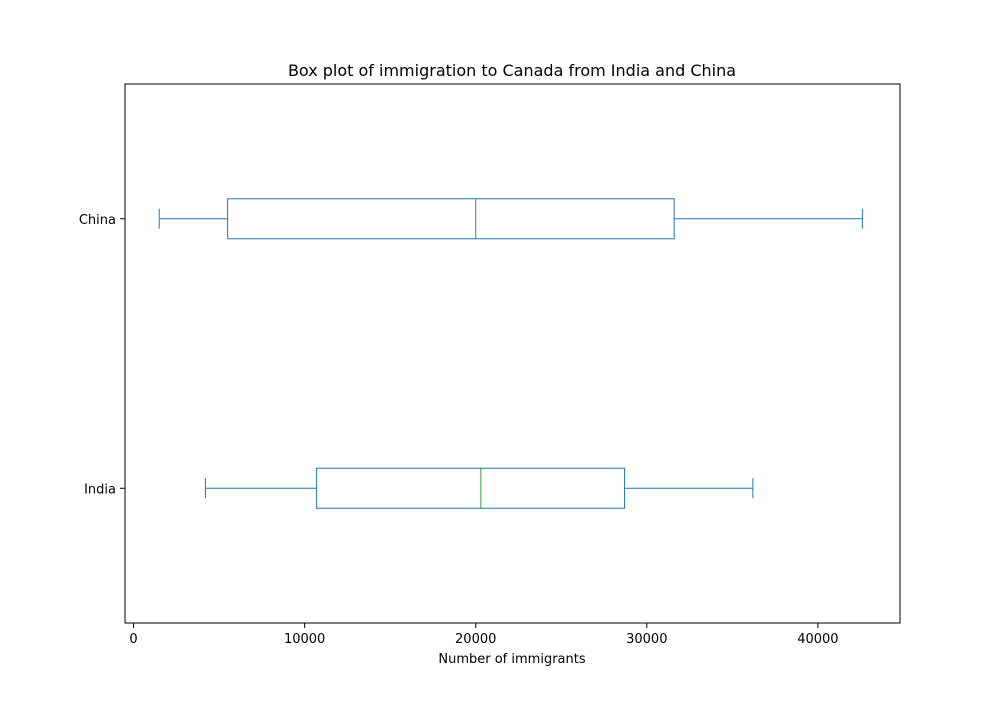 This screenshot has height=705, width=1000. What do you see at coordinates (133, 639) in the screenshot?
I see `x-tick-label: 0` at bounding box center [133, 639].